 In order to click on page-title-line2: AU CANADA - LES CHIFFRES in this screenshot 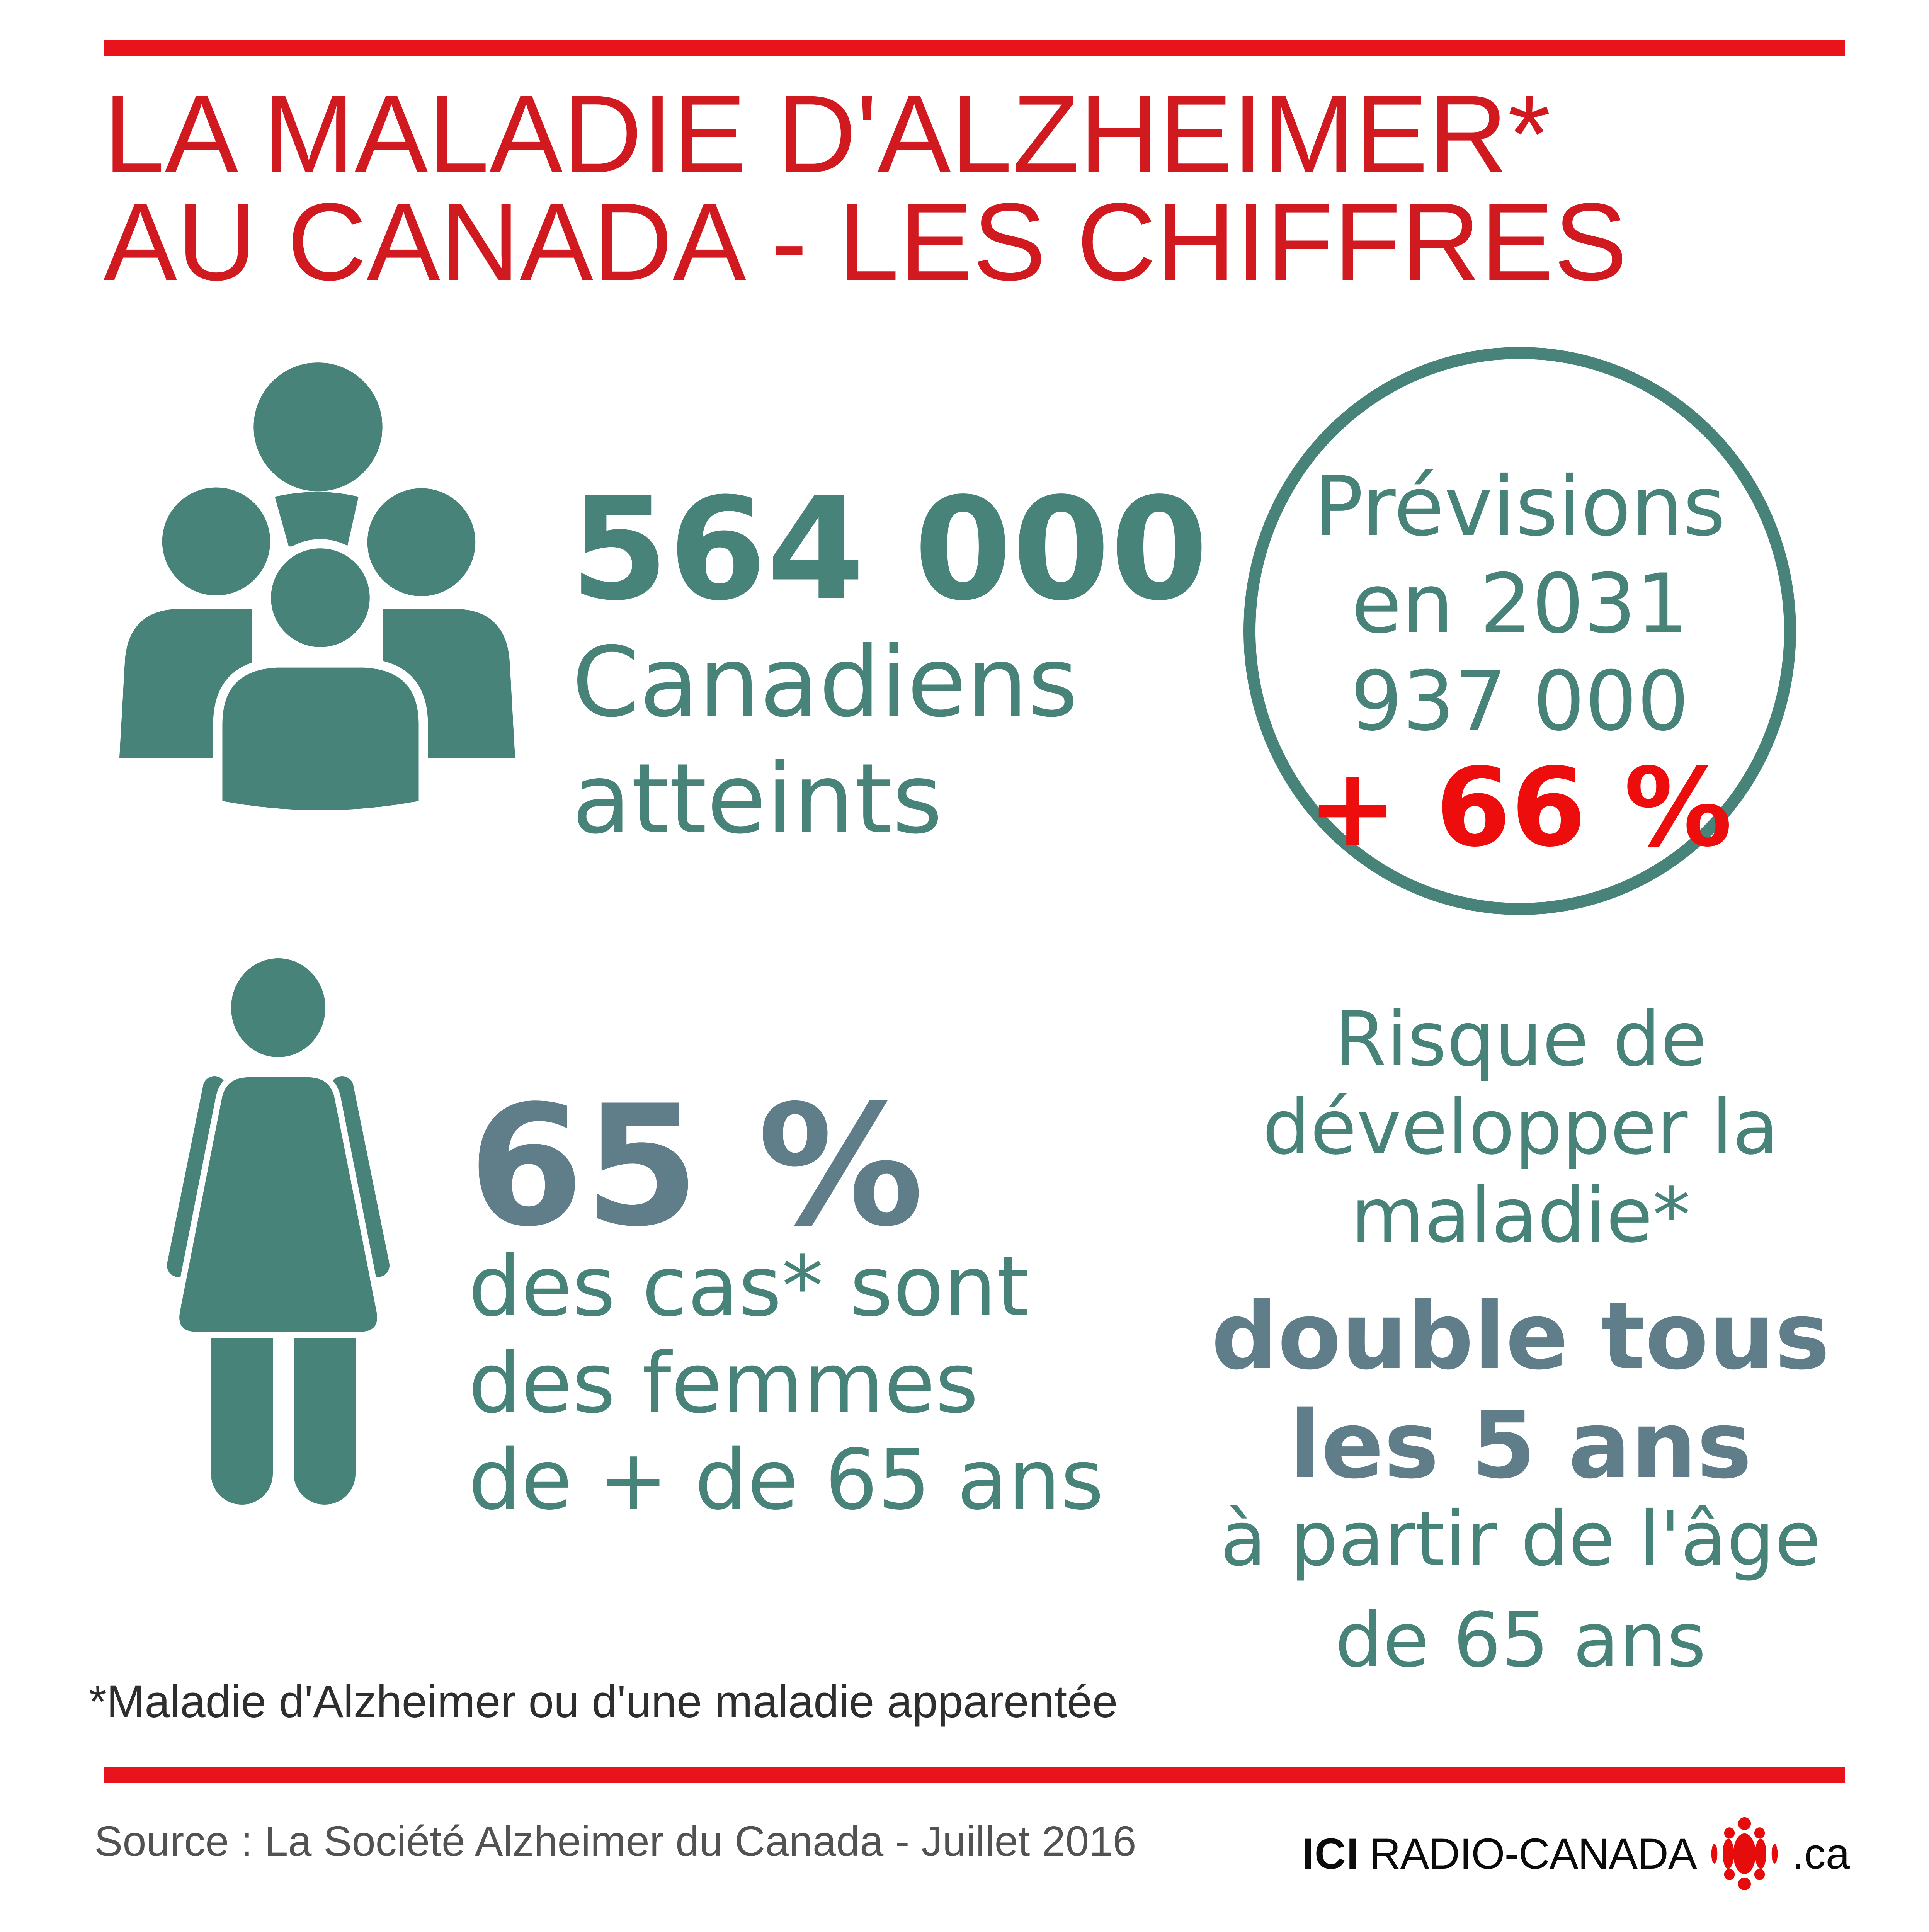, I will do `click(866, 241)`.